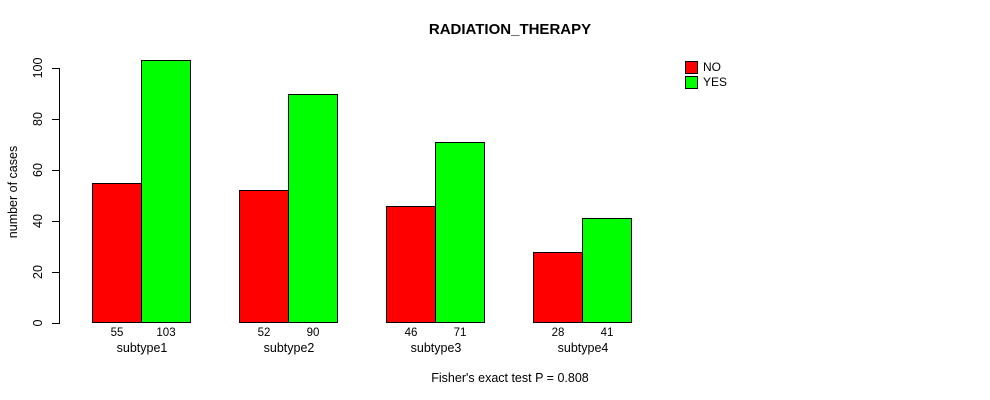 This screenshot has width=990, height=400. I want to click on chart-title: RADIATION_THERAPY, so click(510, 29).